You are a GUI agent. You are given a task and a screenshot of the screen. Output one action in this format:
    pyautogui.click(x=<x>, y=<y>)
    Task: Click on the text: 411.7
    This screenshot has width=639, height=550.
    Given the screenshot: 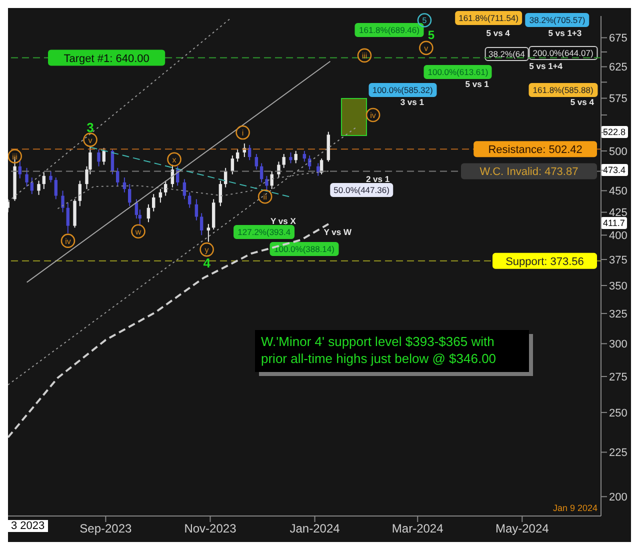 What is the action you would take?
    pyautogui.click(x=614, y=223)
    